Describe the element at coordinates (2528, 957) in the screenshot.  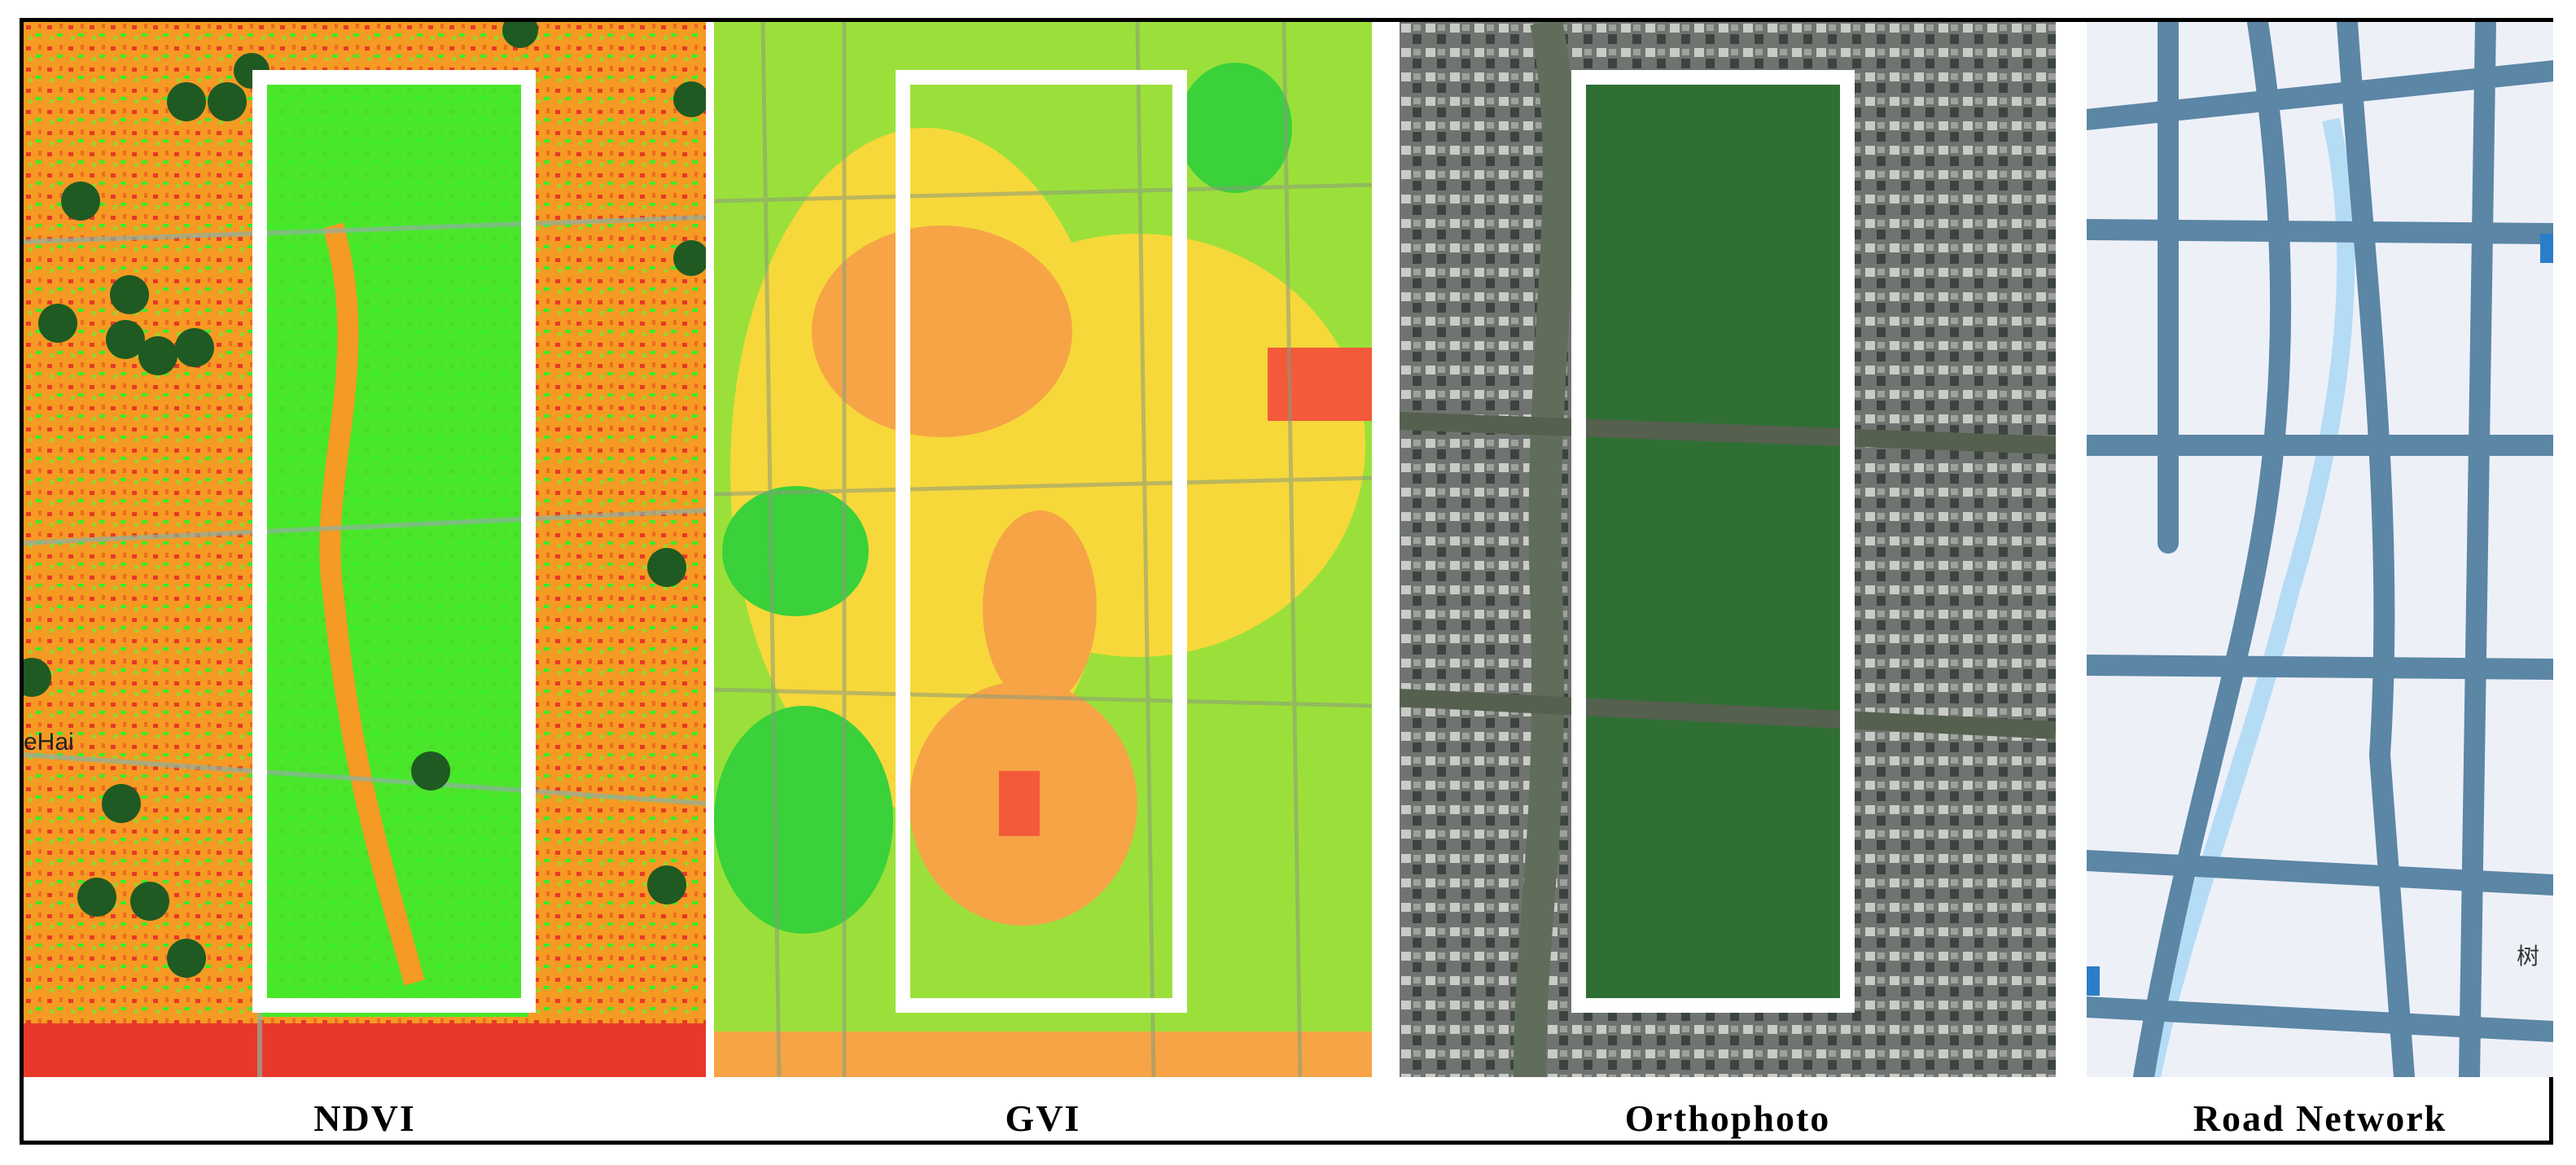
I see `road-edge-label: 树` at that location.